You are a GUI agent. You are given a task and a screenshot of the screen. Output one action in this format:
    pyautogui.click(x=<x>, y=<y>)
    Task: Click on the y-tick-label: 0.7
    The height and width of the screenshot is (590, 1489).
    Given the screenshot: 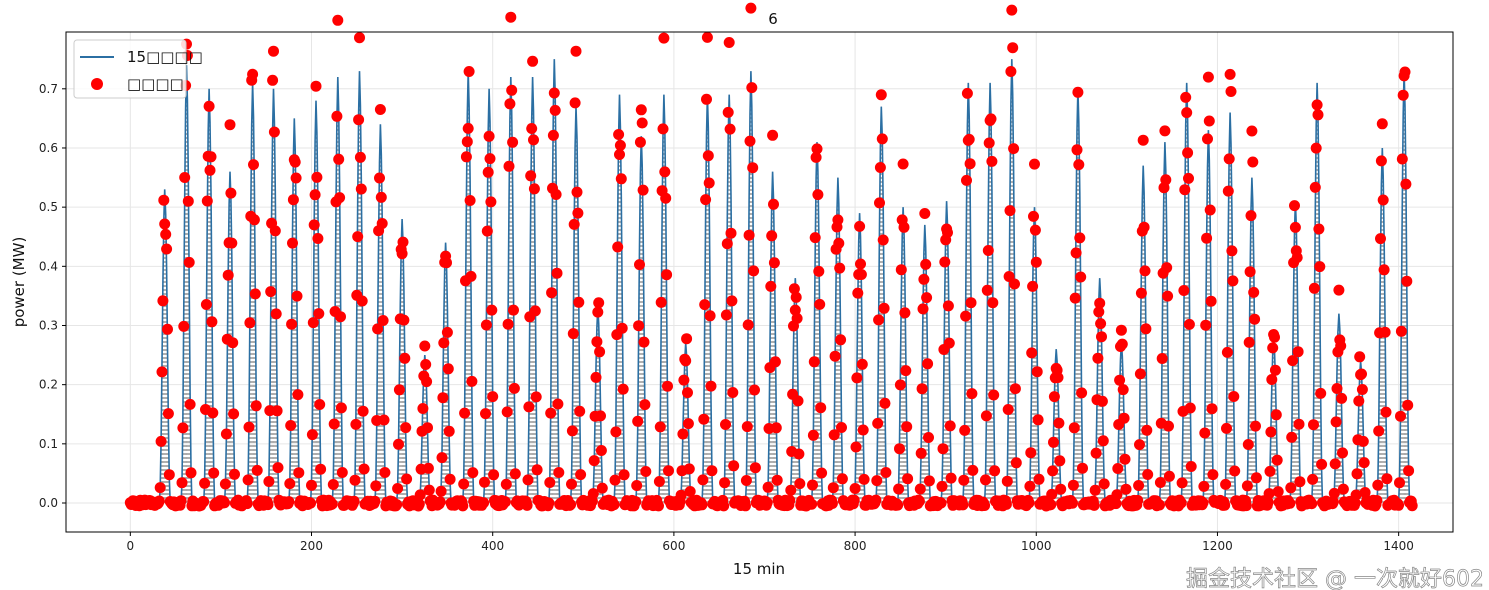 What is the action you would take?
    pyautogui.click(x=48, y=89)
    